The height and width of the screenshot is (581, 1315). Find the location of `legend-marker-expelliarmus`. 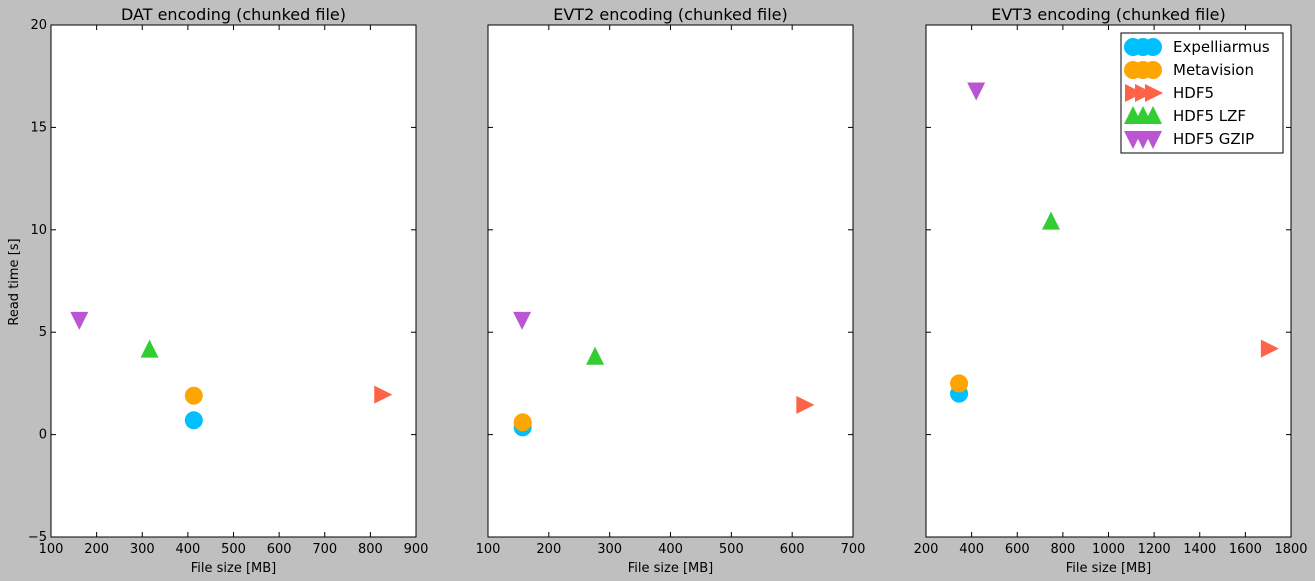

legend-marker-expelliarmus is located at coordinates (1153, 47).